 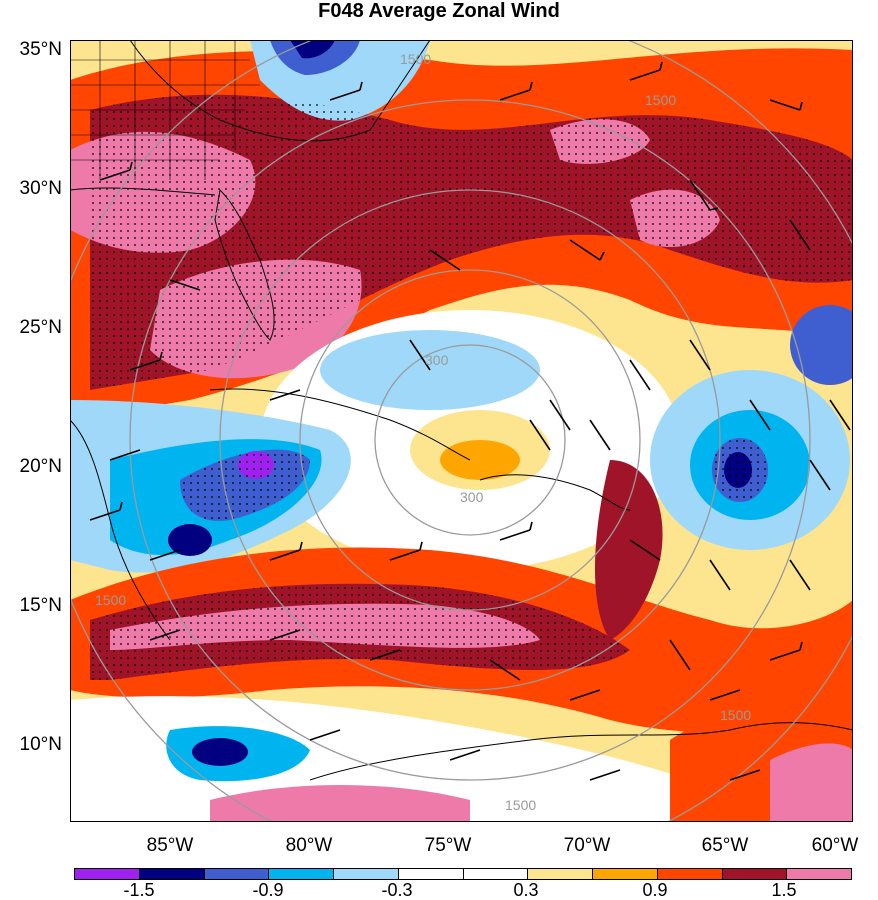 What do you see at coordinates (448, 845) in the screenshot?
I see `lon-label-75w: 75°W` at bounding box center [448, 845].